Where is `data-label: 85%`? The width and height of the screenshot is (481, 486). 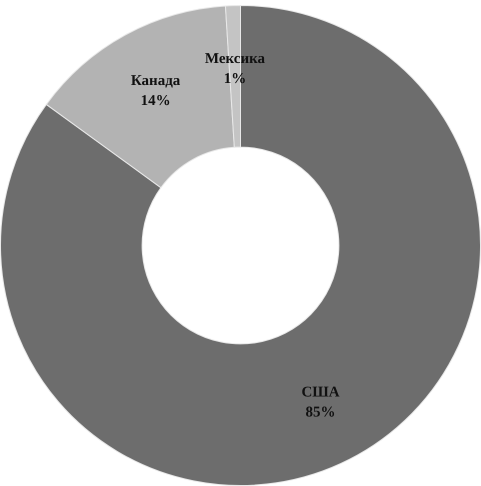 data-label: 85% is located at coordinates (321, 412).